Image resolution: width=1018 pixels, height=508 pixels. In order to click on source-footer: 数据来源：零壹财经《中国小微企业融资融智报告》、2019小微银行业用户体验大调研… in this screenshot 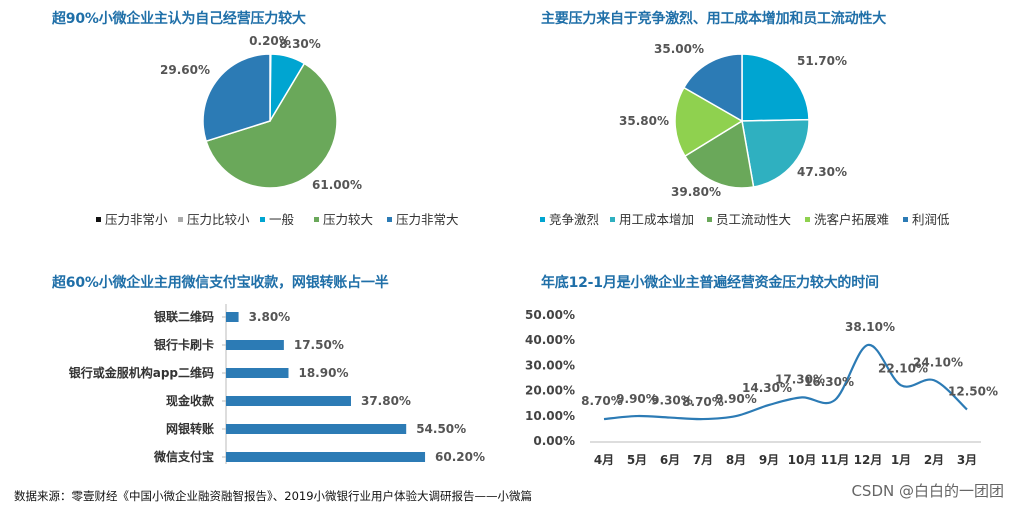, I will do `click(273, 496)`.